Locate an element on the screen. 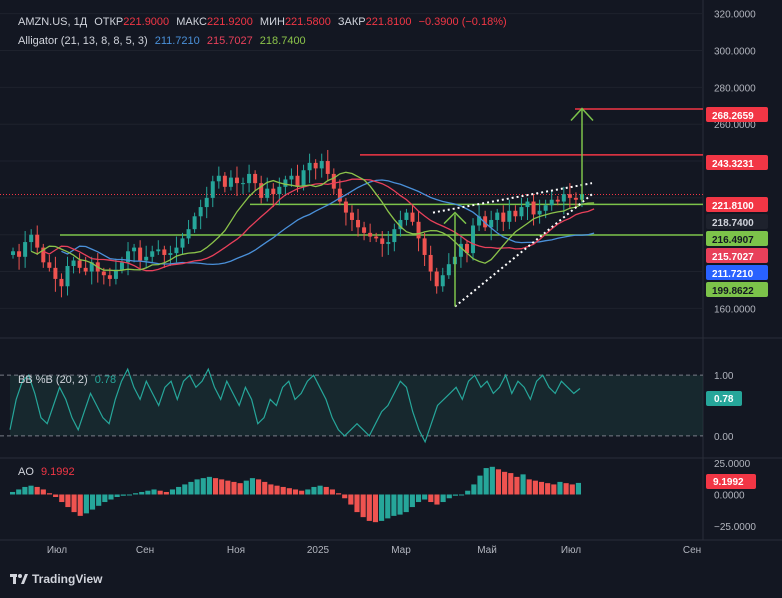 The height and width of the screenshot is (598, 782). ao-label: AO is located at coordinates (26, 472).